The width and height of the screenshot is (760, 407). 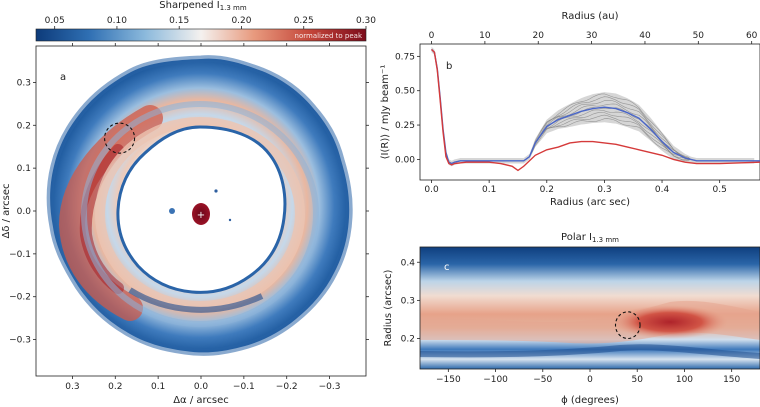 What do you see at coordinates (590, 238) in the screenshot?
I see `panel-c-title: Polar I1.3 mm` at bounding box center [590, 238].